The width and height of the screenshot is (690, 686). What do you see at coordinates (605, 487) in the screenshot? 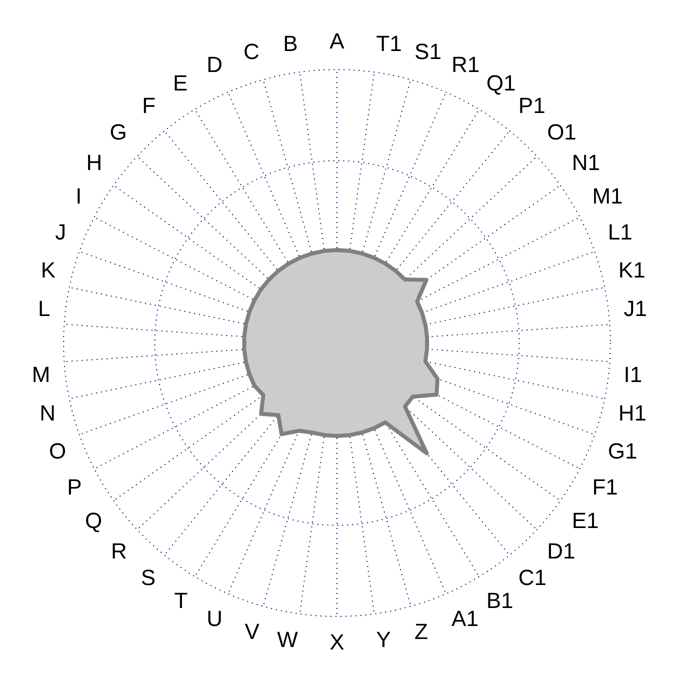
I see `spoke-label: F1` at bounding box center [605, 487].